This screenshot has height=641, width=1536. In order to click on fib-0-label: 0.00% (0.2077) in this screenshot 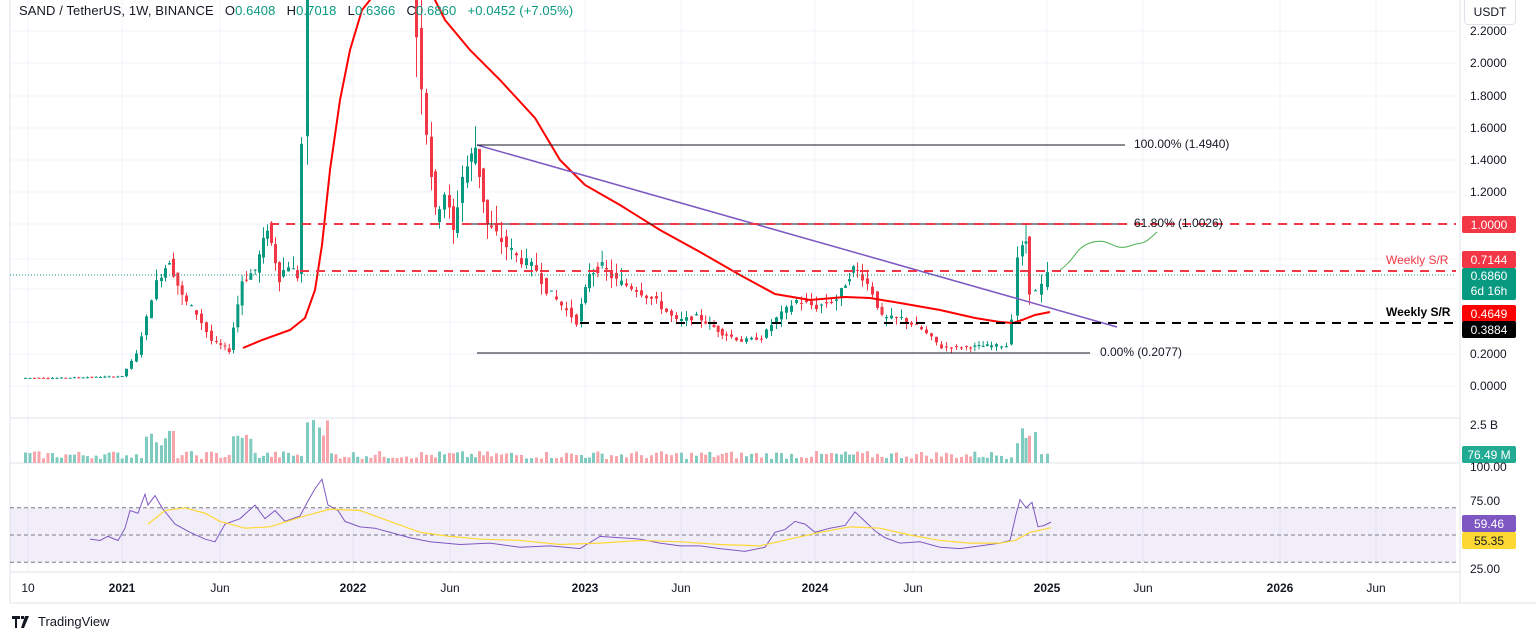, I will do `click(1141, 352)`.